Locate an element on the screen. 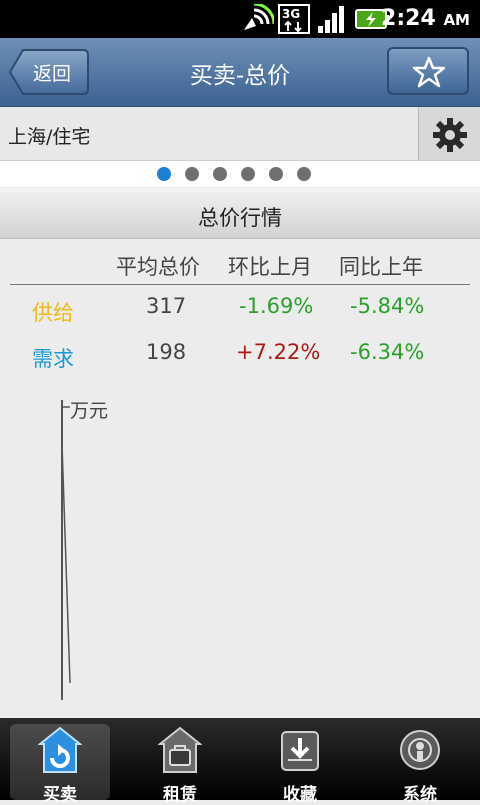 The width and height of the screenshot is (480, 805). gear-icon is located at coordinates (450, 135).